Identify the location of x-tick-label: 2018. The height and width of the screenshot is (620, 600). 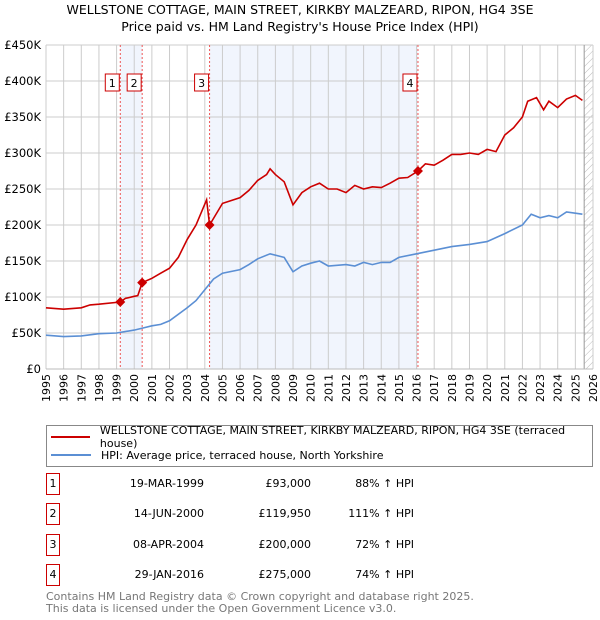
(452, 388).